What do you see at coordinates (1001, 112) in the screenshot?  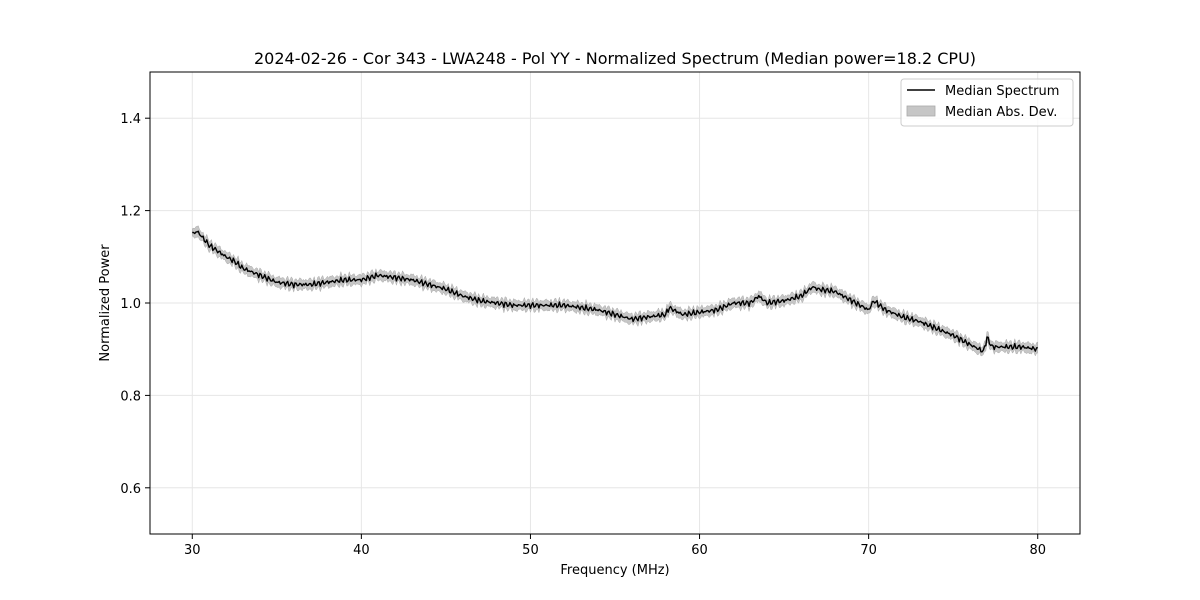 I see `legend-label-median-abs-dev: Median Abs. Dev.` at bounding box center [1001, 112].